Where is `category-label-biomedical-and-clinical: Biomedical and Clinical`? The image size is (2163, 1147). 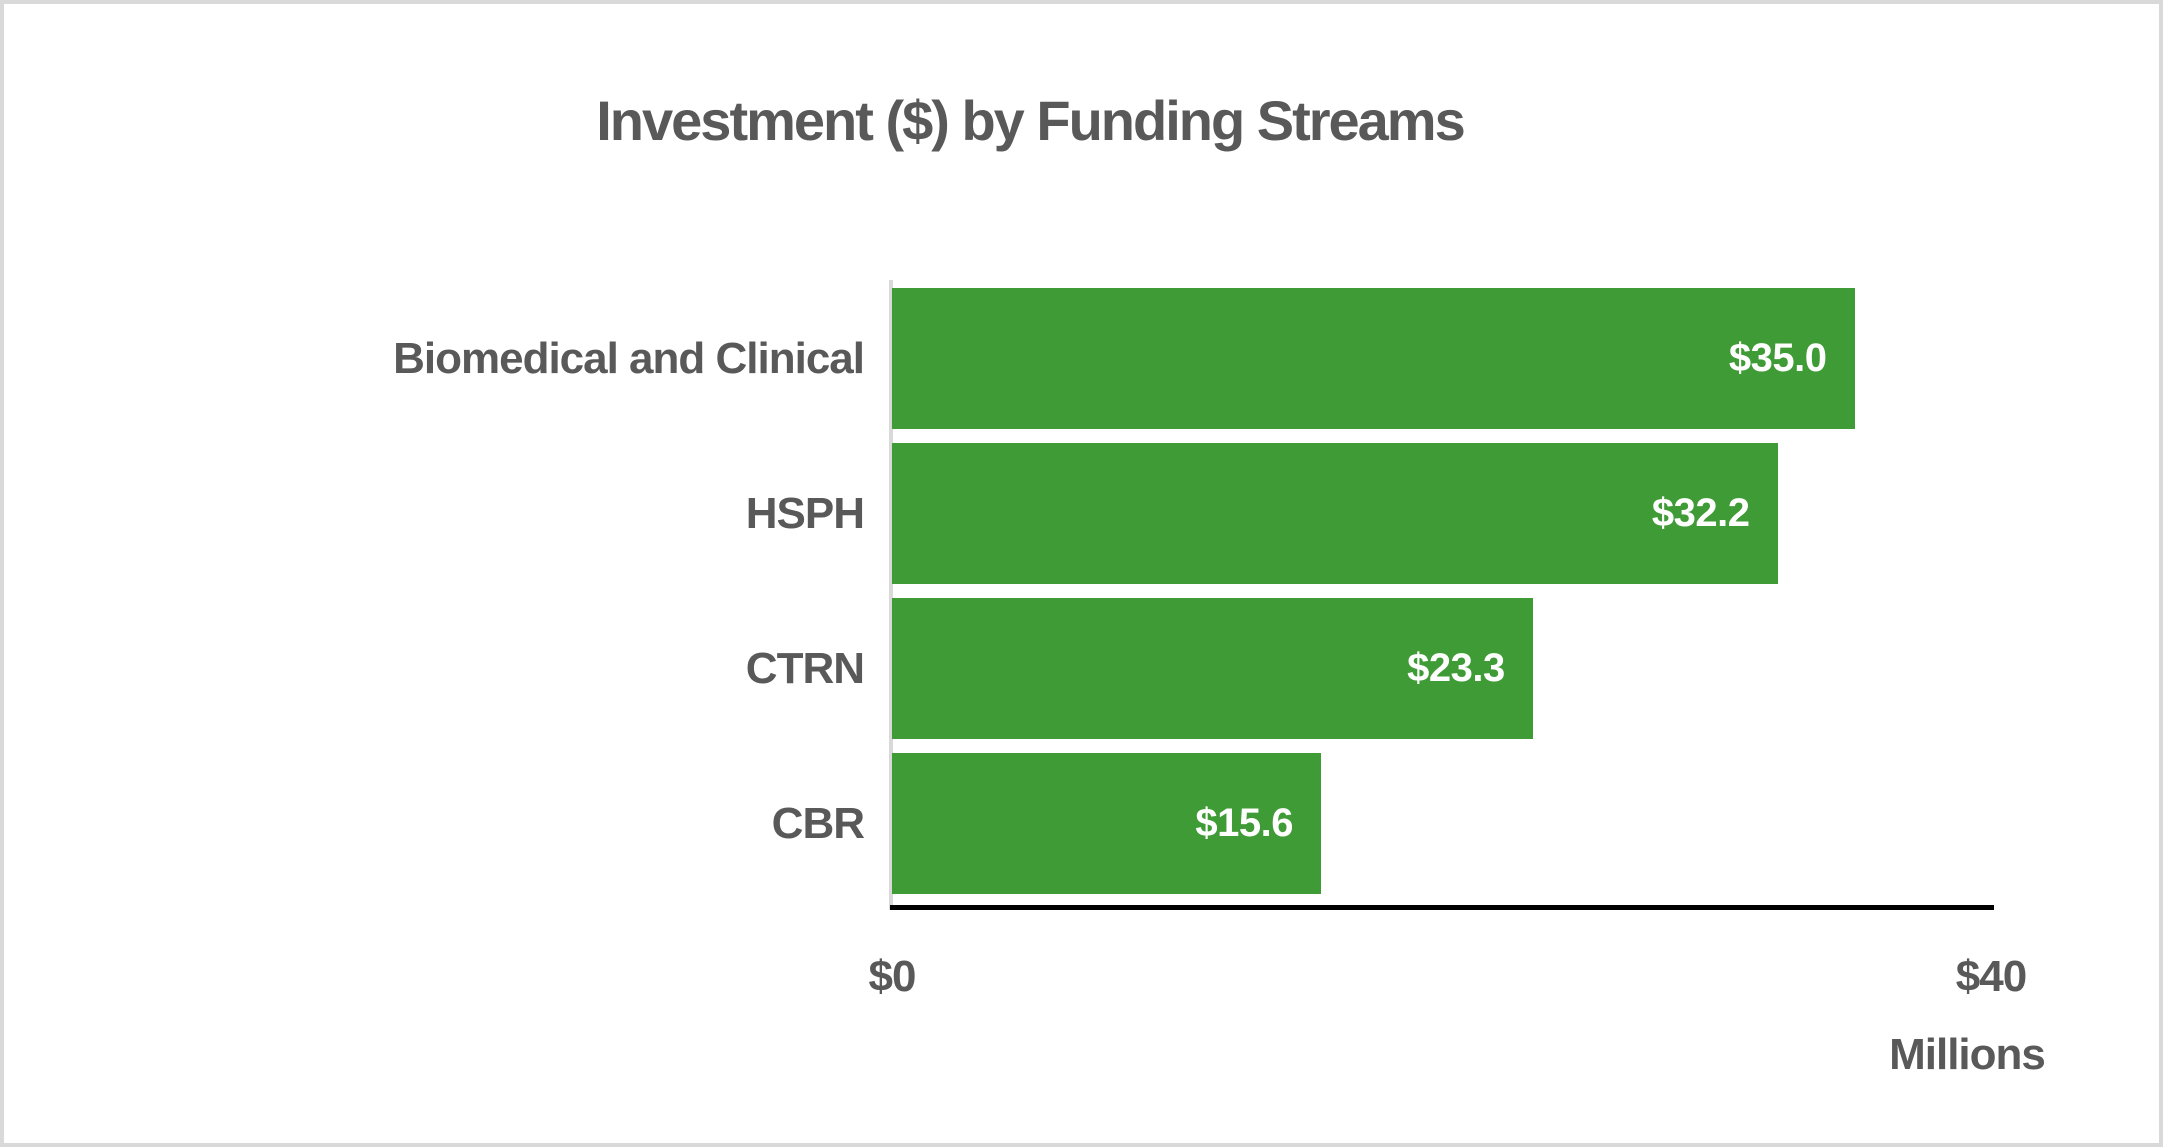 category-label-biomedical-and-clinical: Biomedical and Clinical is located at coordinates (629, 358).